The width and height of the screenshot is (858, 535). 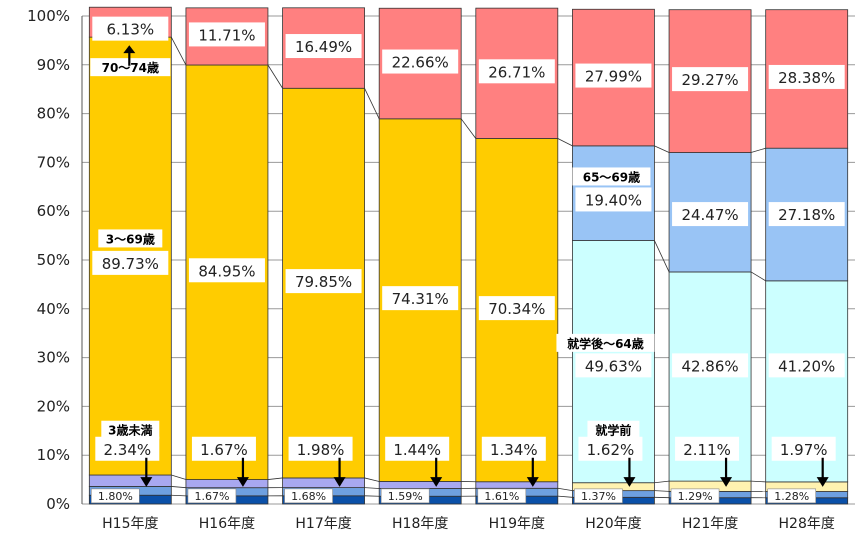 I want to click on bar-value-label: 27.99%, so click(x=613, y=77).